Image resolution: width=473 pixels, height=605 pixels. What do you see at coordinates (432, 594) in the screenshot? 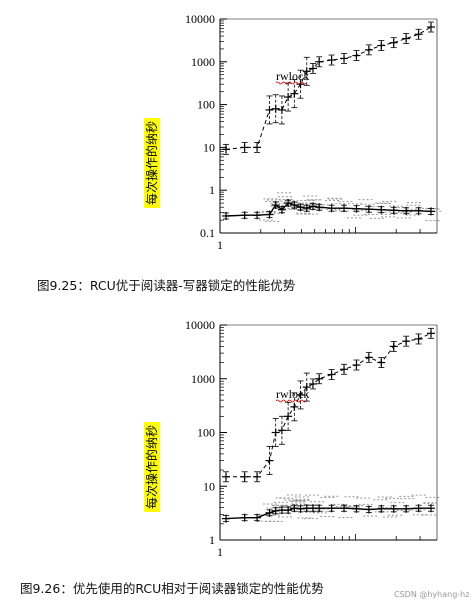
I see `csdn-watermark: CSDN @hyhang-hz` at bounding box center [432, 594].